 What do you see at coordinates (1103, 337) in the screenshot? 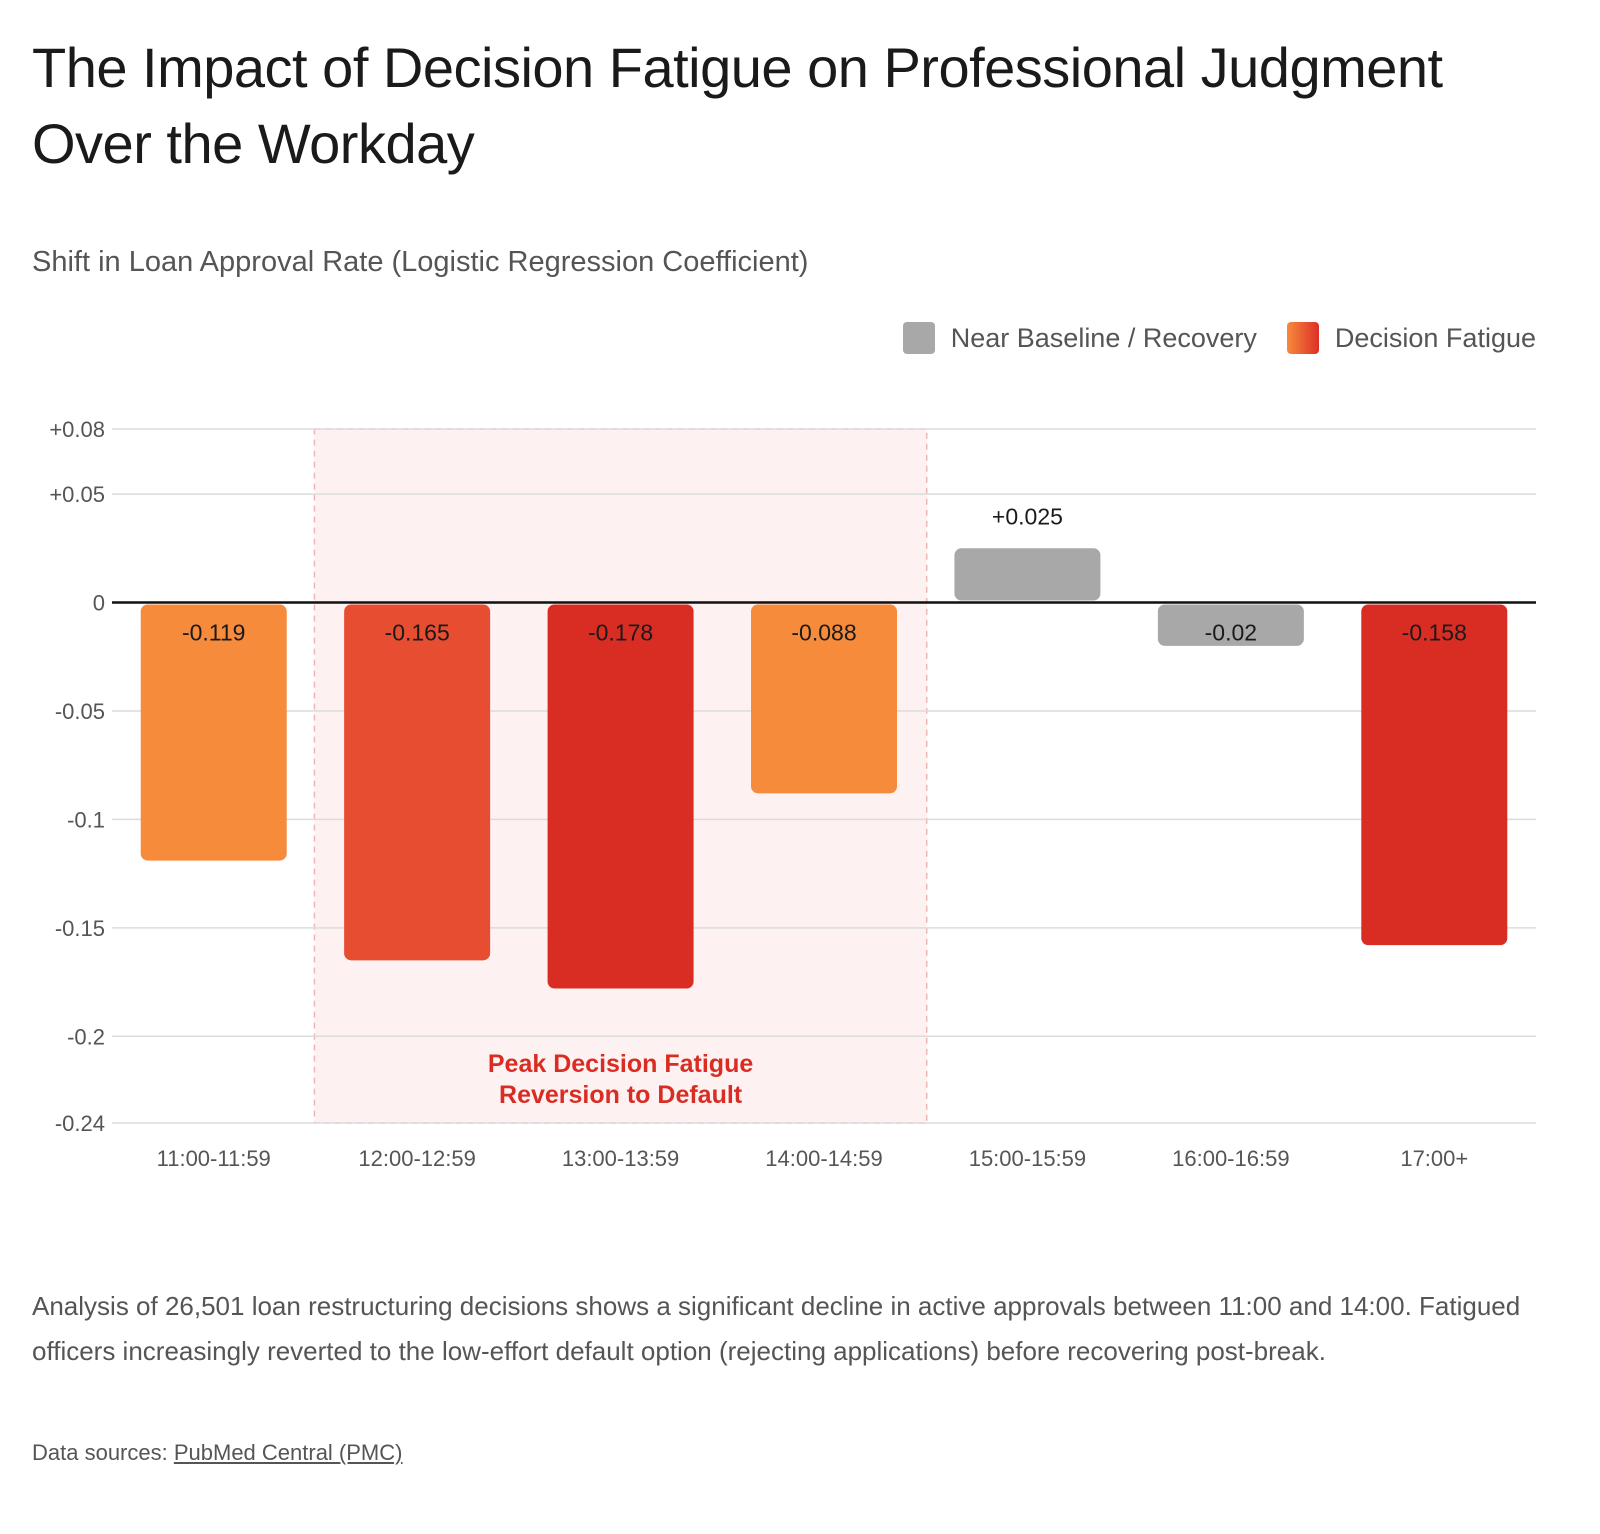
I see `legend-label-baseline: Near Baseline / Recovery` at bounding box center [1103, 337].